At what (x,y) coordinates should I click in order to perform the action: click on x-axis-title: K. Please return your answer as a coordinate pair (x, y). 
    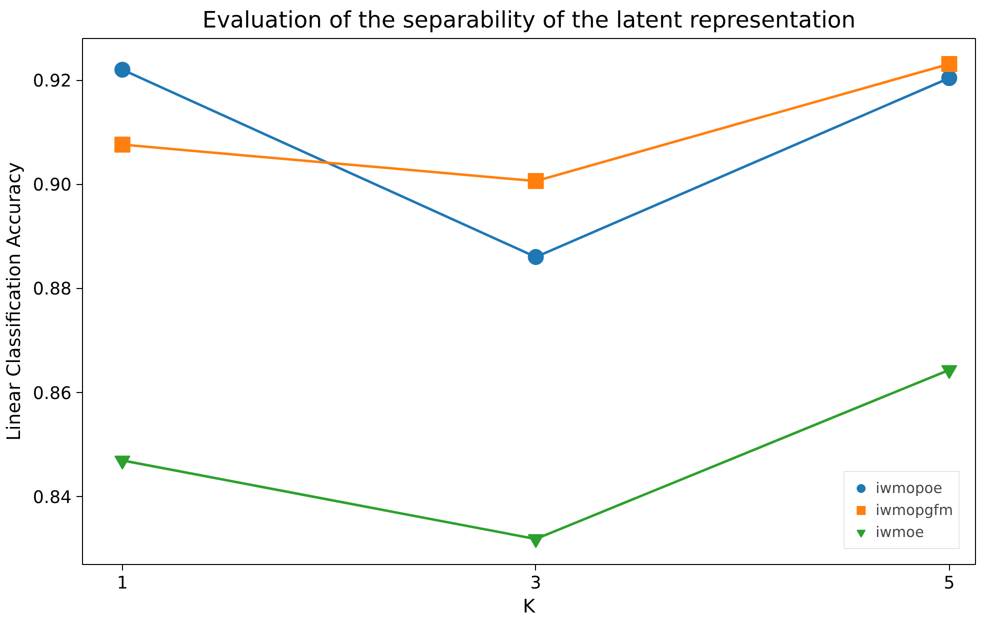
    Looking at the image, I should click on (529, 607).